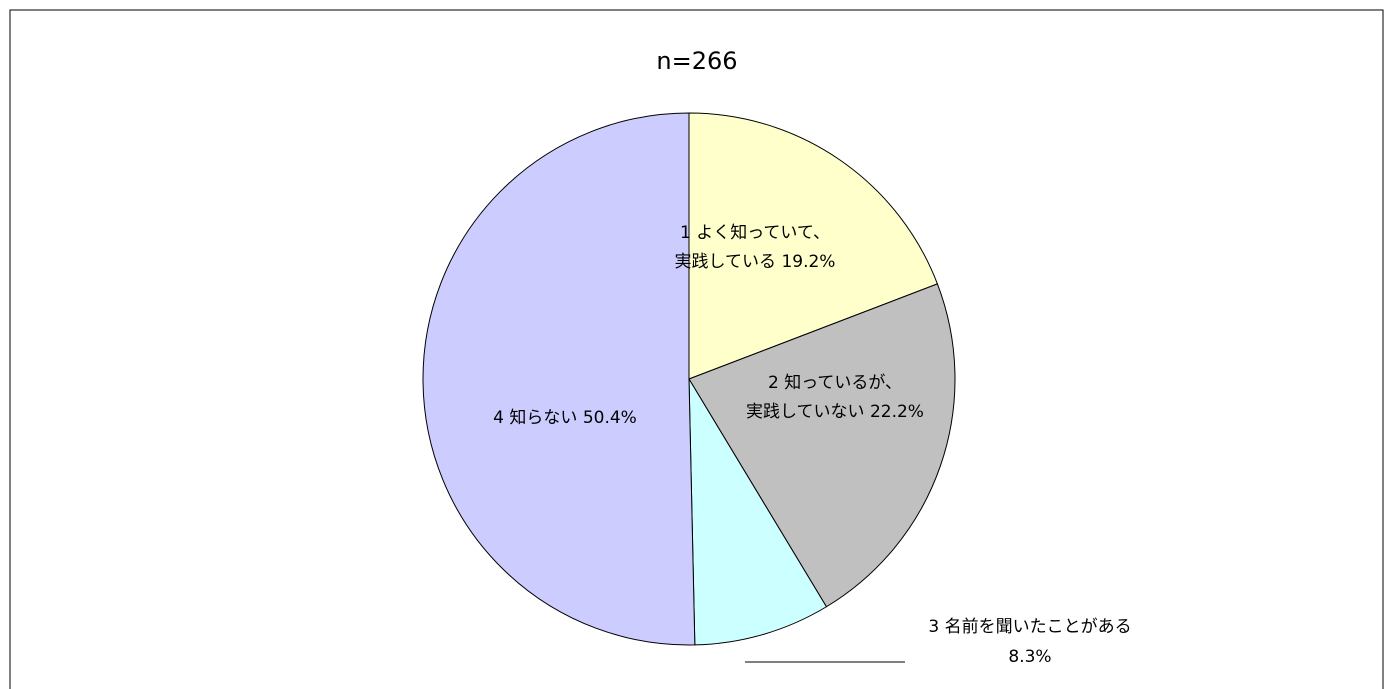  What do you see at coordinates (808, 262) in the screenshot?
I see `value-label: 19.2%` at bounding box center [808, 262].